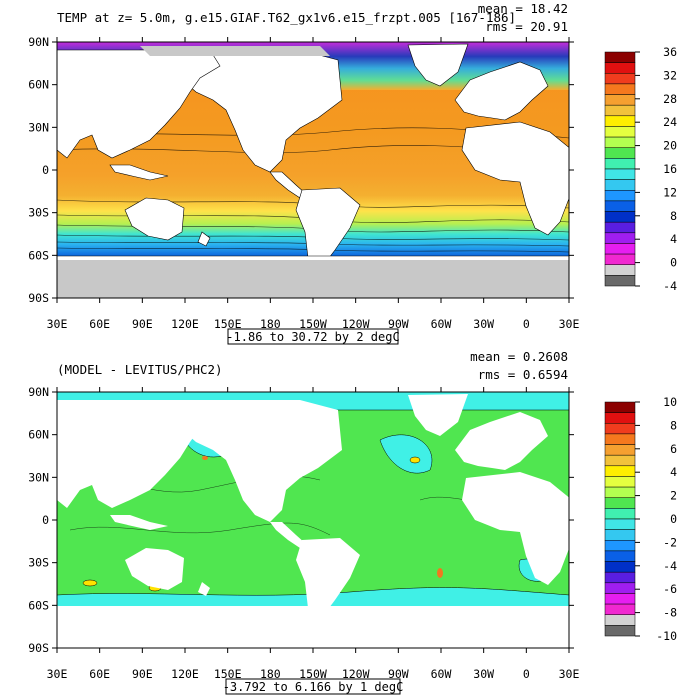 Image resolution: width=700 pixels, height=700 pixels. Describe the element at coordinates (483, 324) in the screenshot. I see `lon-tick-label: 30W` at that location.